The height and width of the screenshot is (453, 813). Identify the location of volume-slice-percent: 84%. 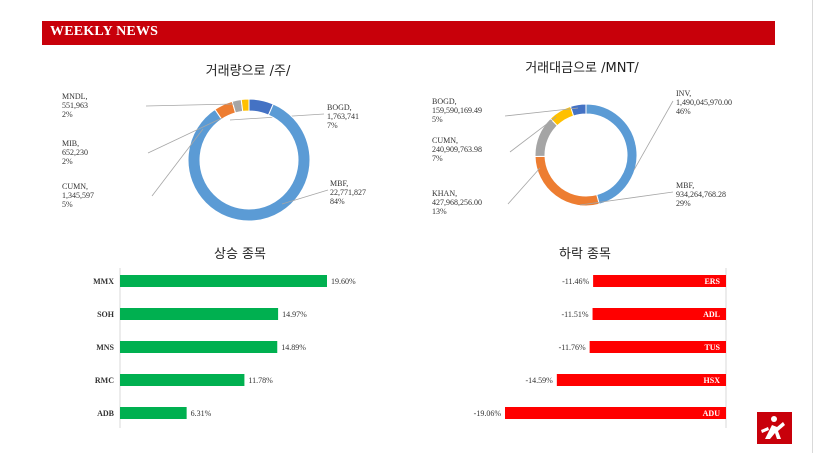
(337, 201).